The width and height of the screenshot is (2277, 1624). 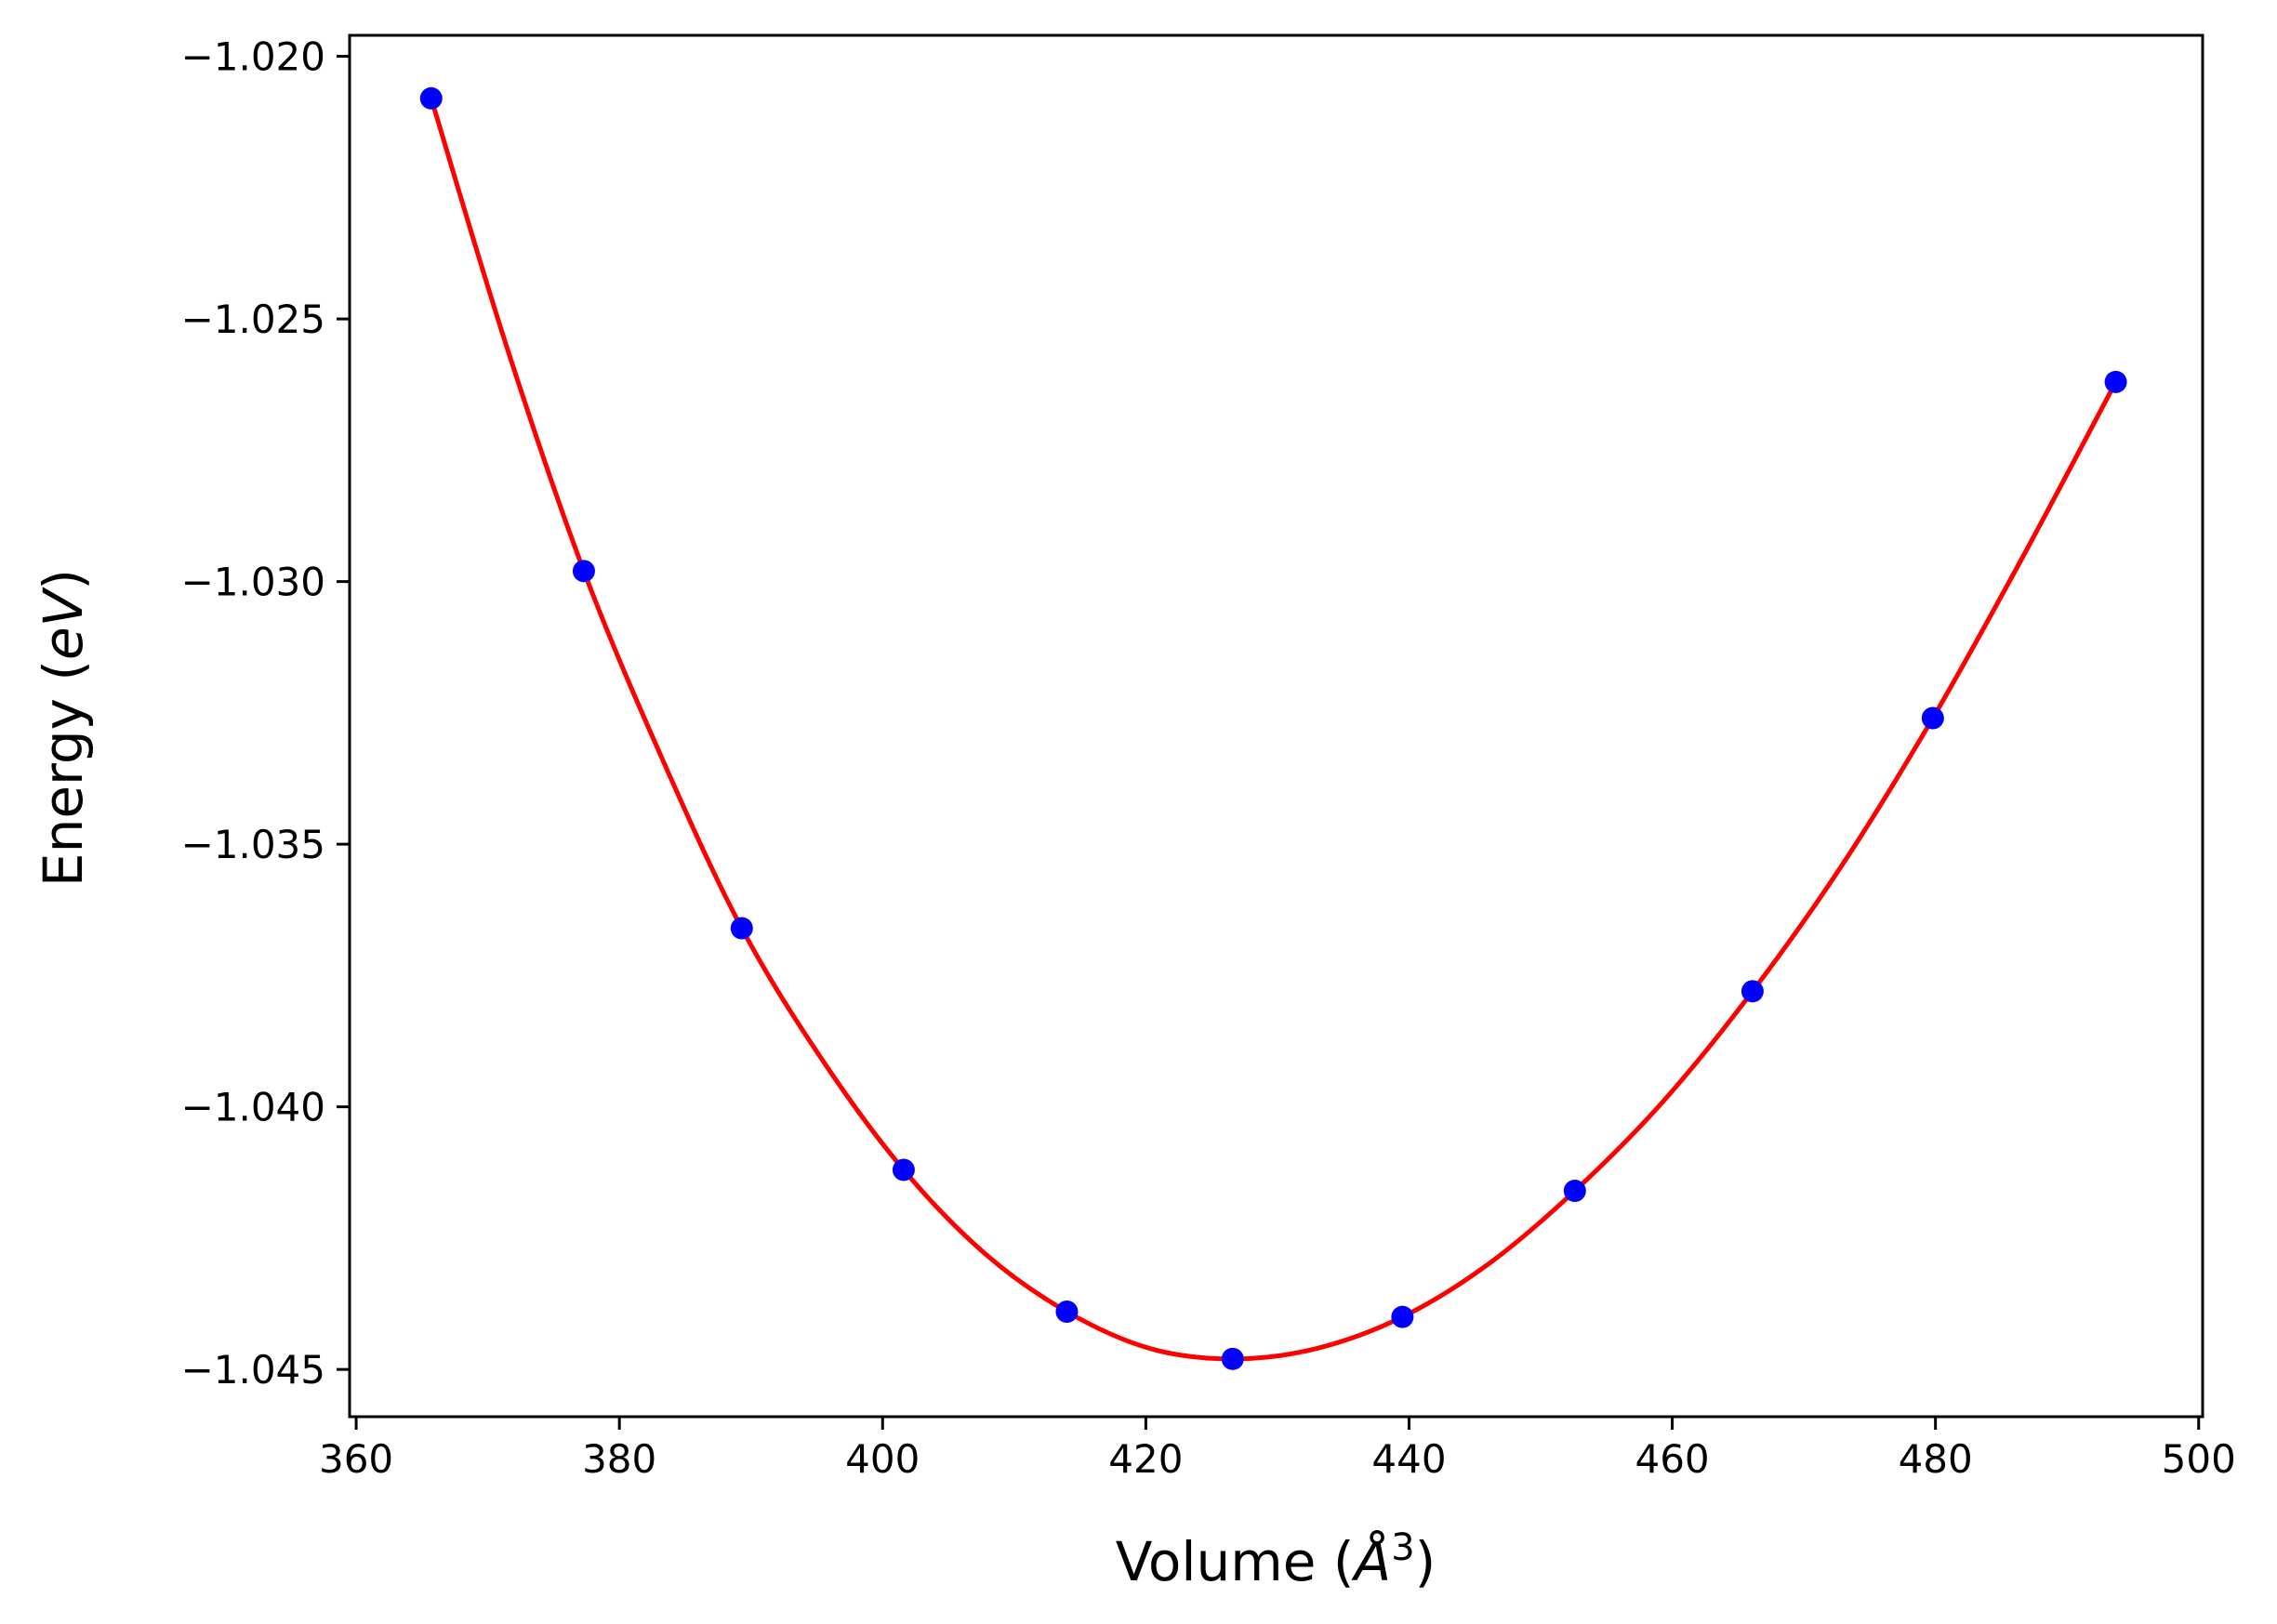 What do you see at coordinates (2199, 1459) in the screenshot?
I see `x-tick-label: 500` at bounding box center [2199, 1459].